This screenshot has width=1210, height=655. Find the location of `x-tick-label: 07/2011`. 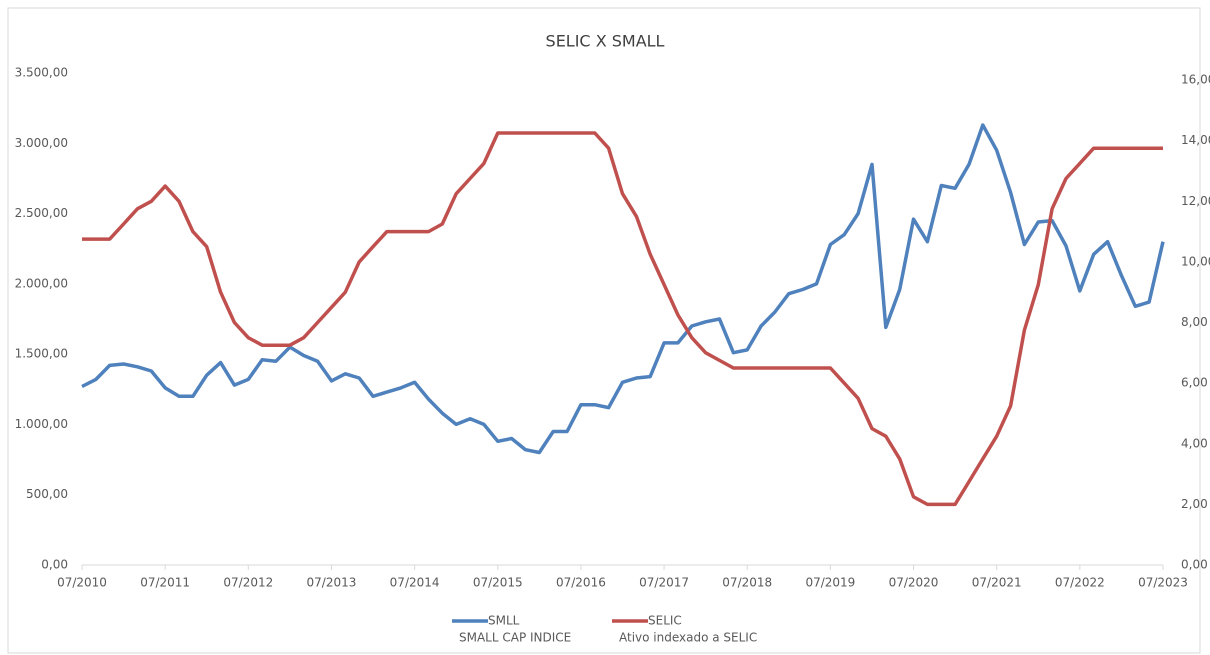

x-tick-label: 07/2011 is located at coordinates (165, 583).